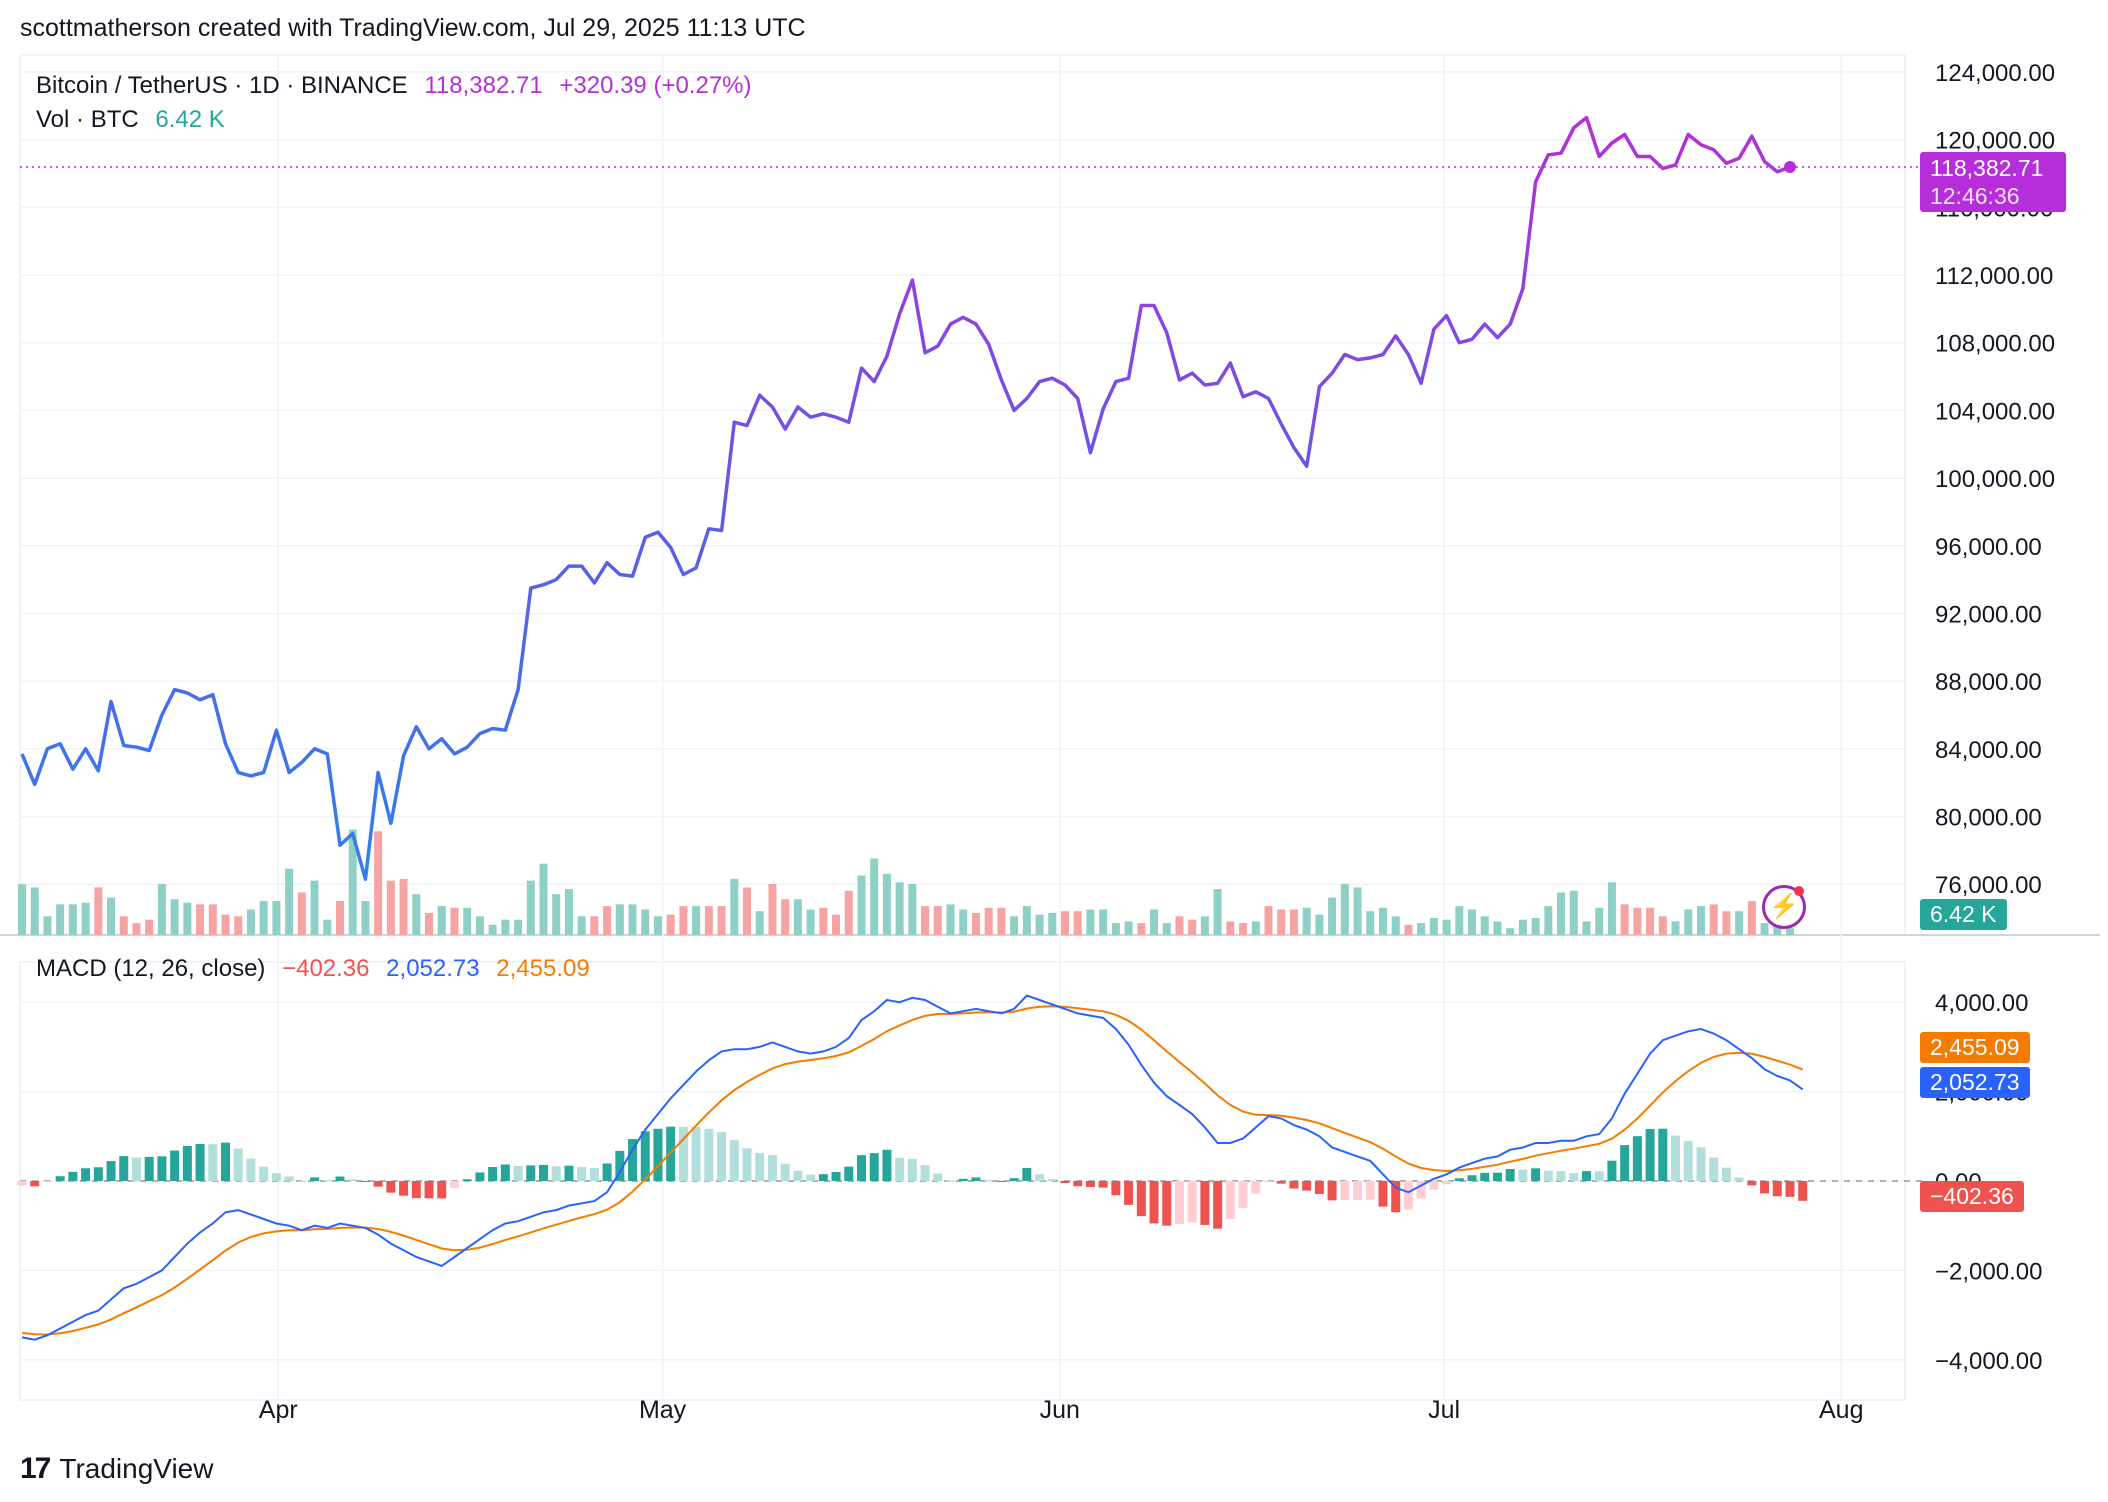 The width and height of the screenshot is (2108, 1502). I want to click on volume-label: Vol · BTC, so click(87, 119).